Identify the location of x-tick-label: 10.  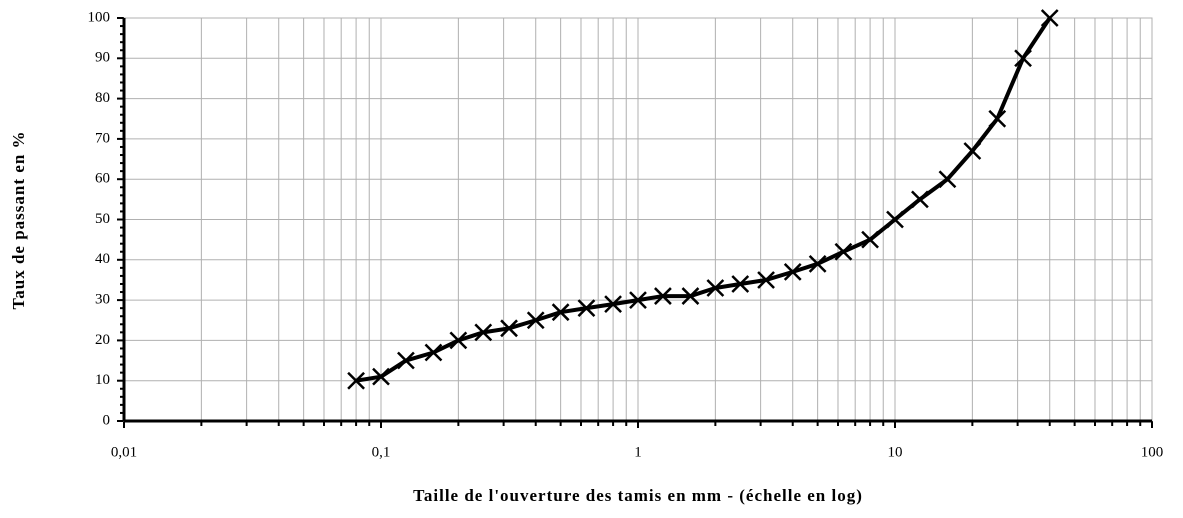
(895, 452).